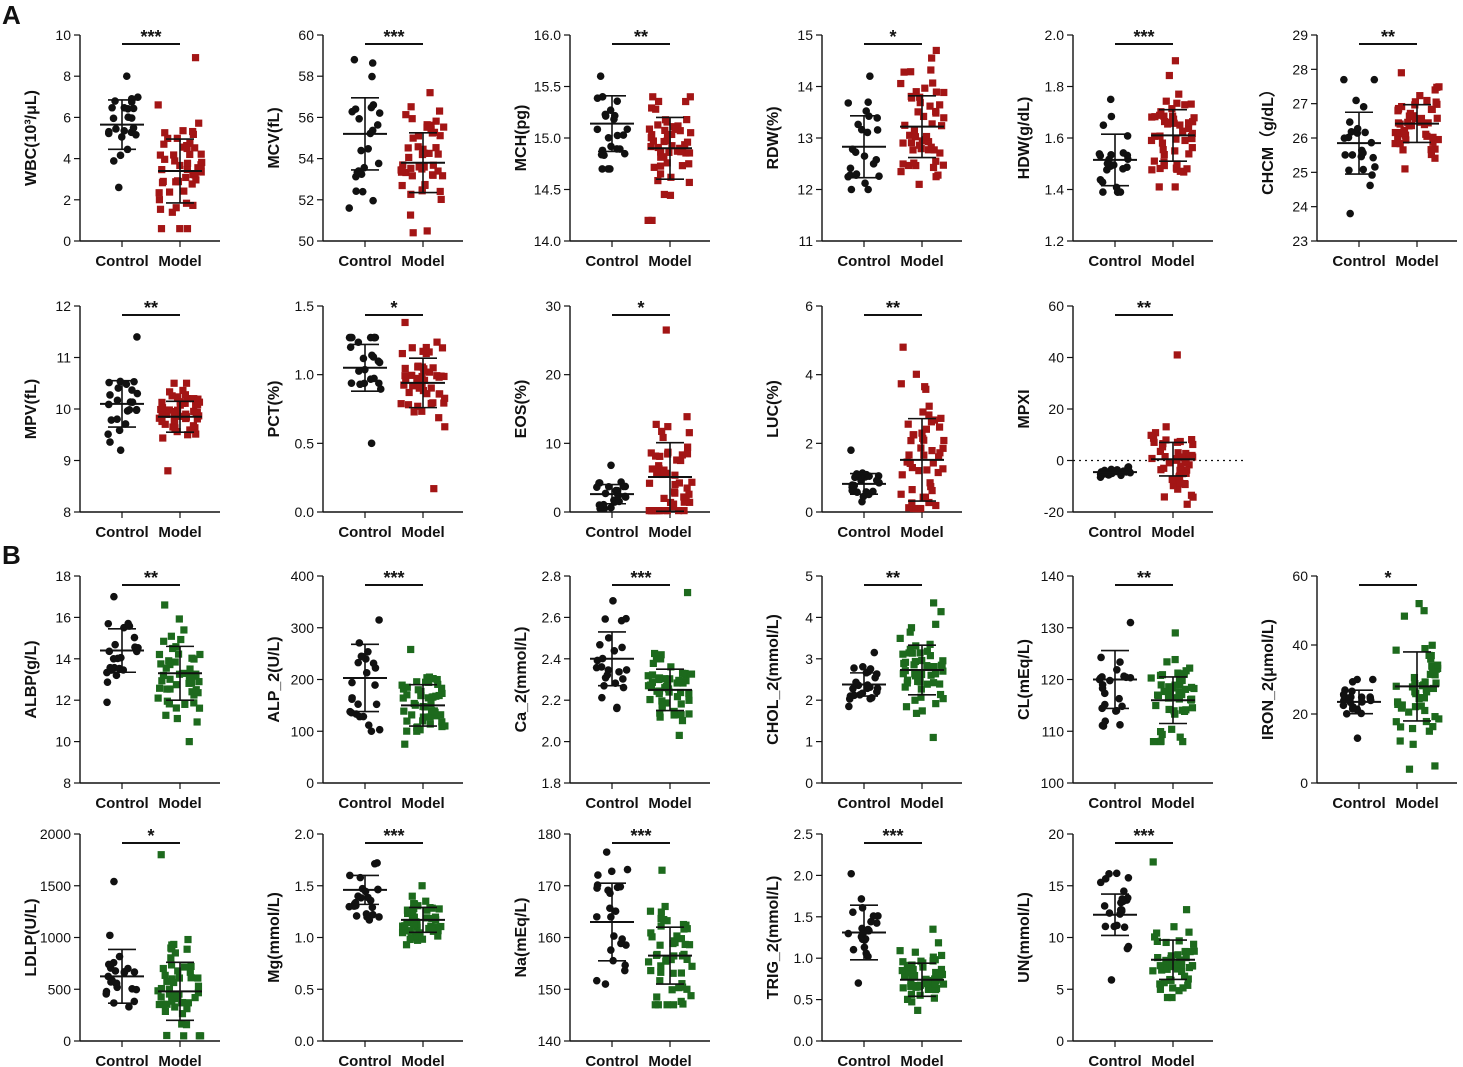 The image size is (1463, 1067). What do you see at coordinates (805, 87) in the screenshot?
I see `y-tick-label: 14` at bounding box center [805, 87].